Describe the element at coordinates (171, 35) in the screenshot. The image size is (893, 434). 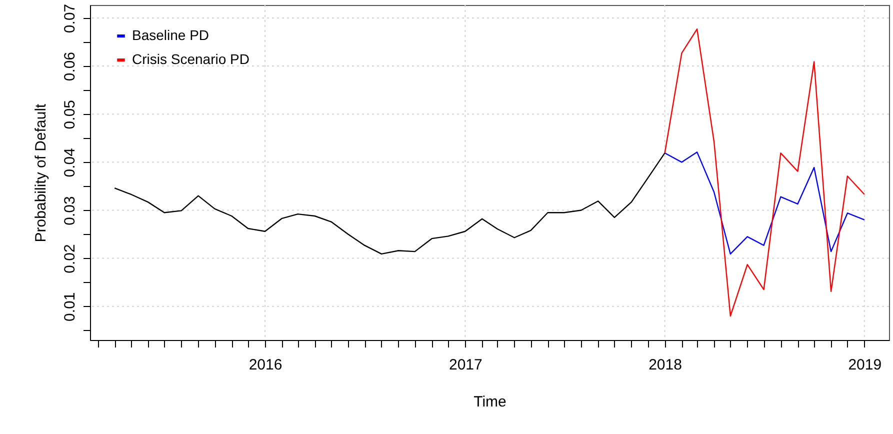
I see `legend-label: Baseline PD` at that location.